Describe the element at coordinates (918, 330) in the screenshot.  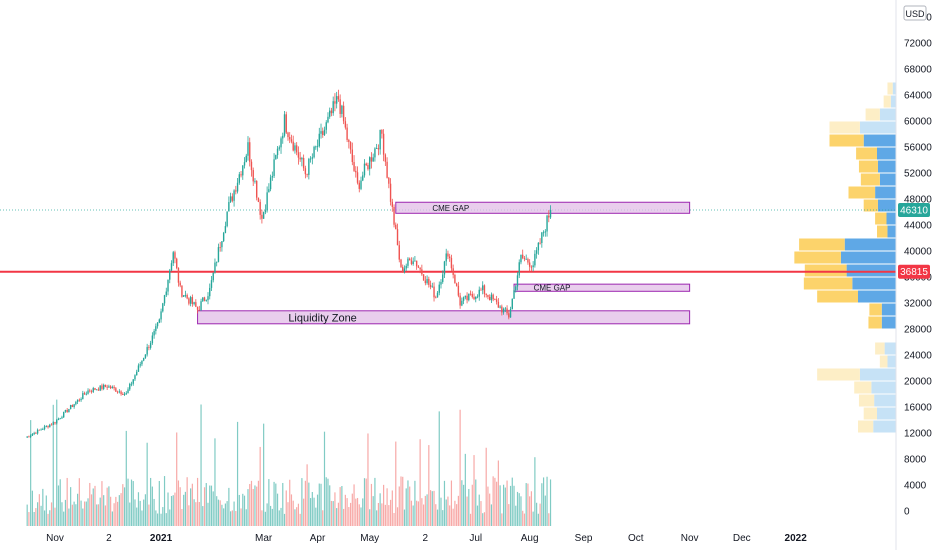
I see `price-tick-label: 28000` at that location.